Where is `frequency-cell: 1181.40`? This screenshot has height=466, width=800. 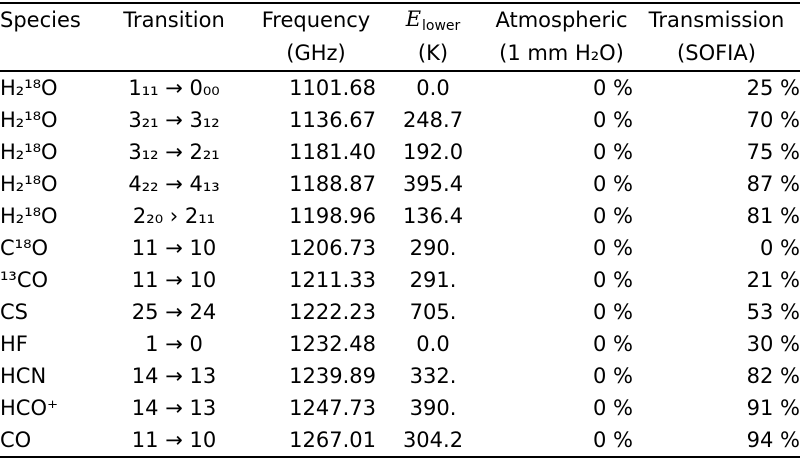
frequency-cell: 1181.40 is located at coordinates (332, 151).